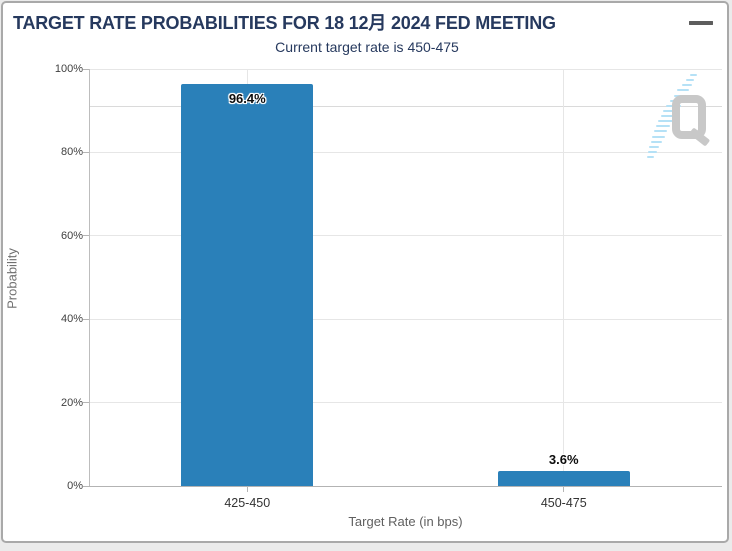  I want to click on y-axis-line, so click(89, 277).